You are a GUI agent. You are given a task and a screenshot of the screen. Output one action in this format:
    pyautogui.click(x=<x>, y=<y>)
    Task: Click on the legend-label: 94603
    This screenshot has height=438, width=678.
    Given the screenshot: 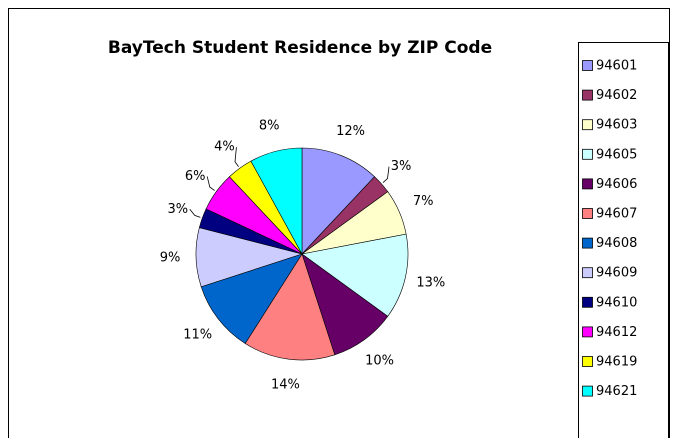 What is the action you would take?
    pyautogui.click(x=616, y=125)
    